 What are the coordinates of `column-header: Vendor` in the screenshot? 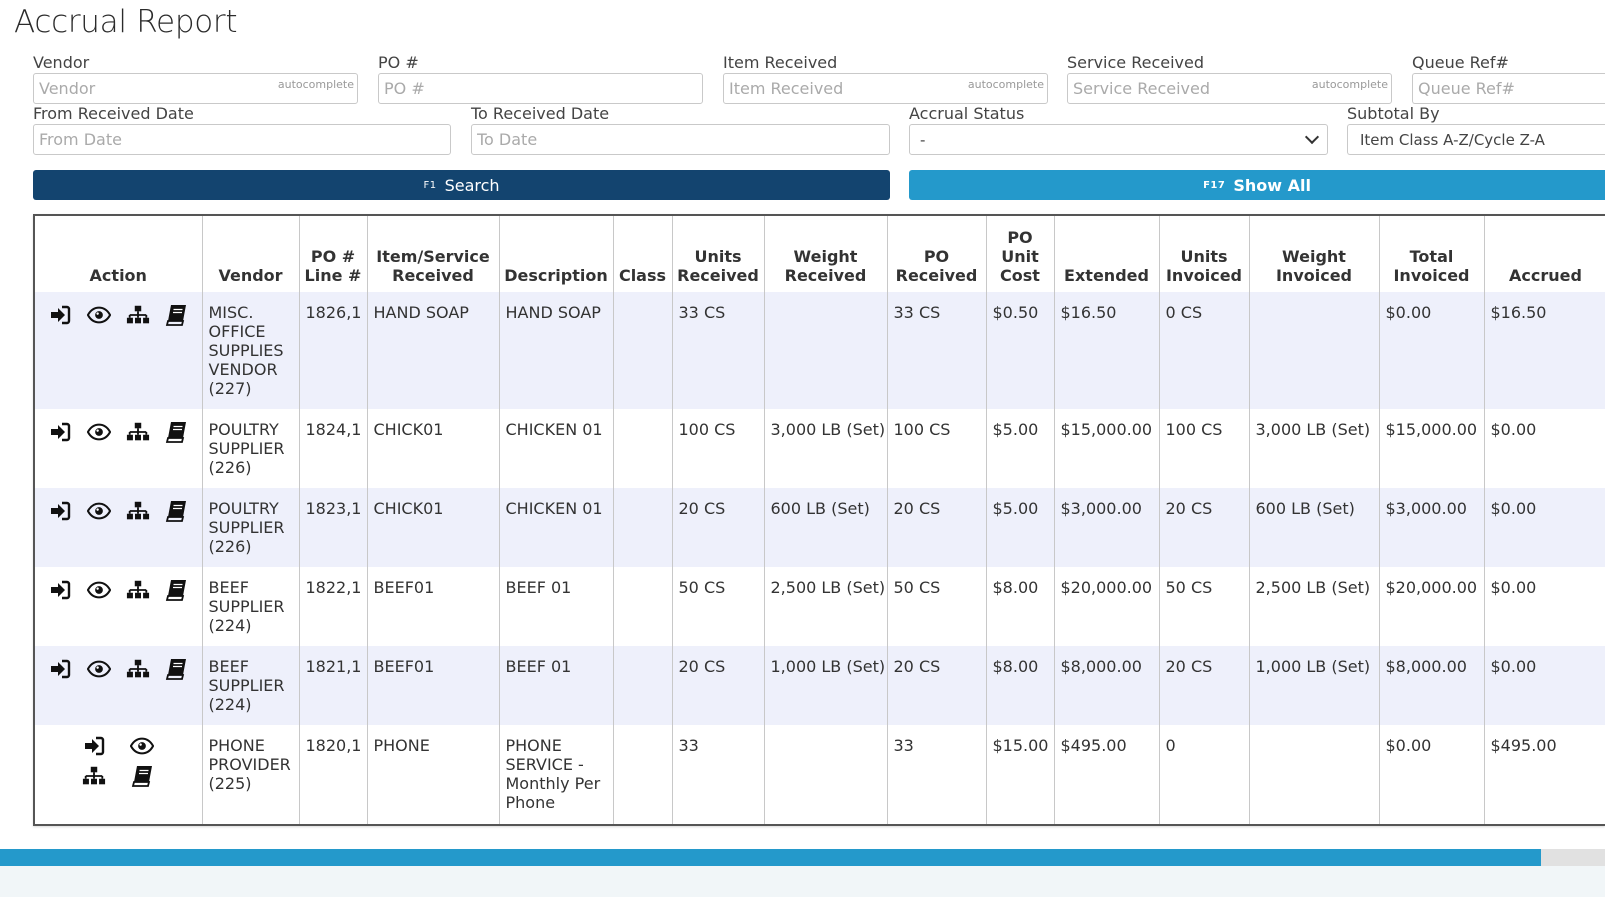 It's located at (251, 254).